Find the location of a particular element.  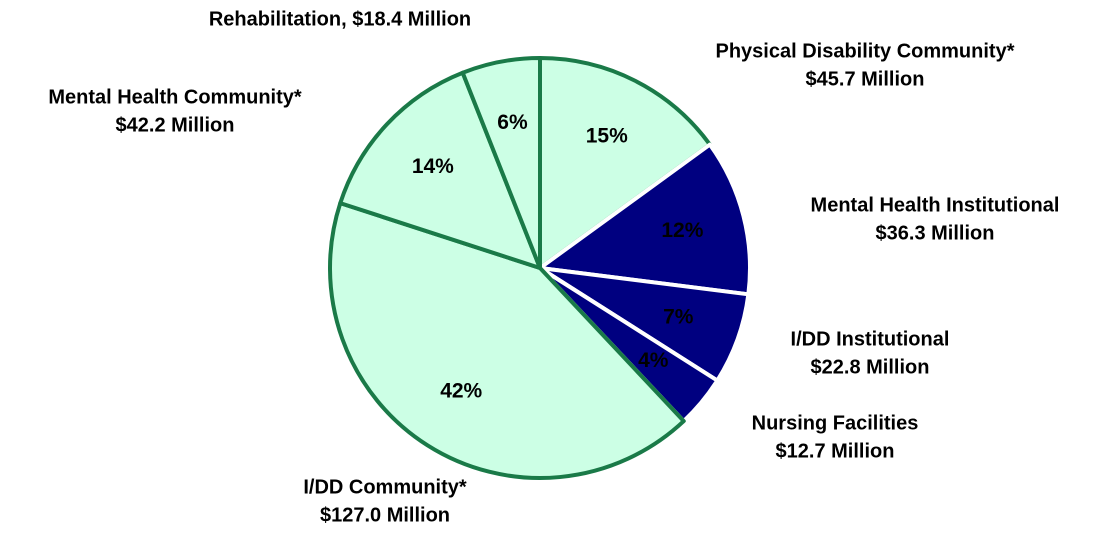

slice-label: 6% is located at coordinates (512, 122).